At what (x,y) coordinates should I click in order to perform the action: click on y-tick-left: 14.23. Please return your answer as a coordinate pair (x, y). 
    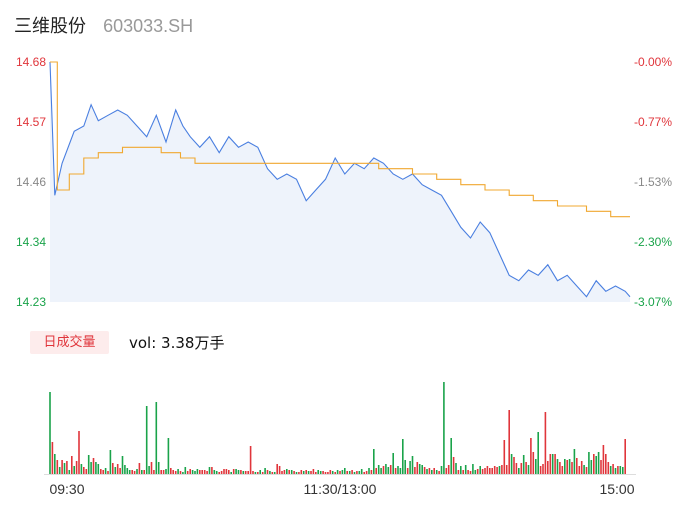
    Looking at the image, I should click on (31, 302).